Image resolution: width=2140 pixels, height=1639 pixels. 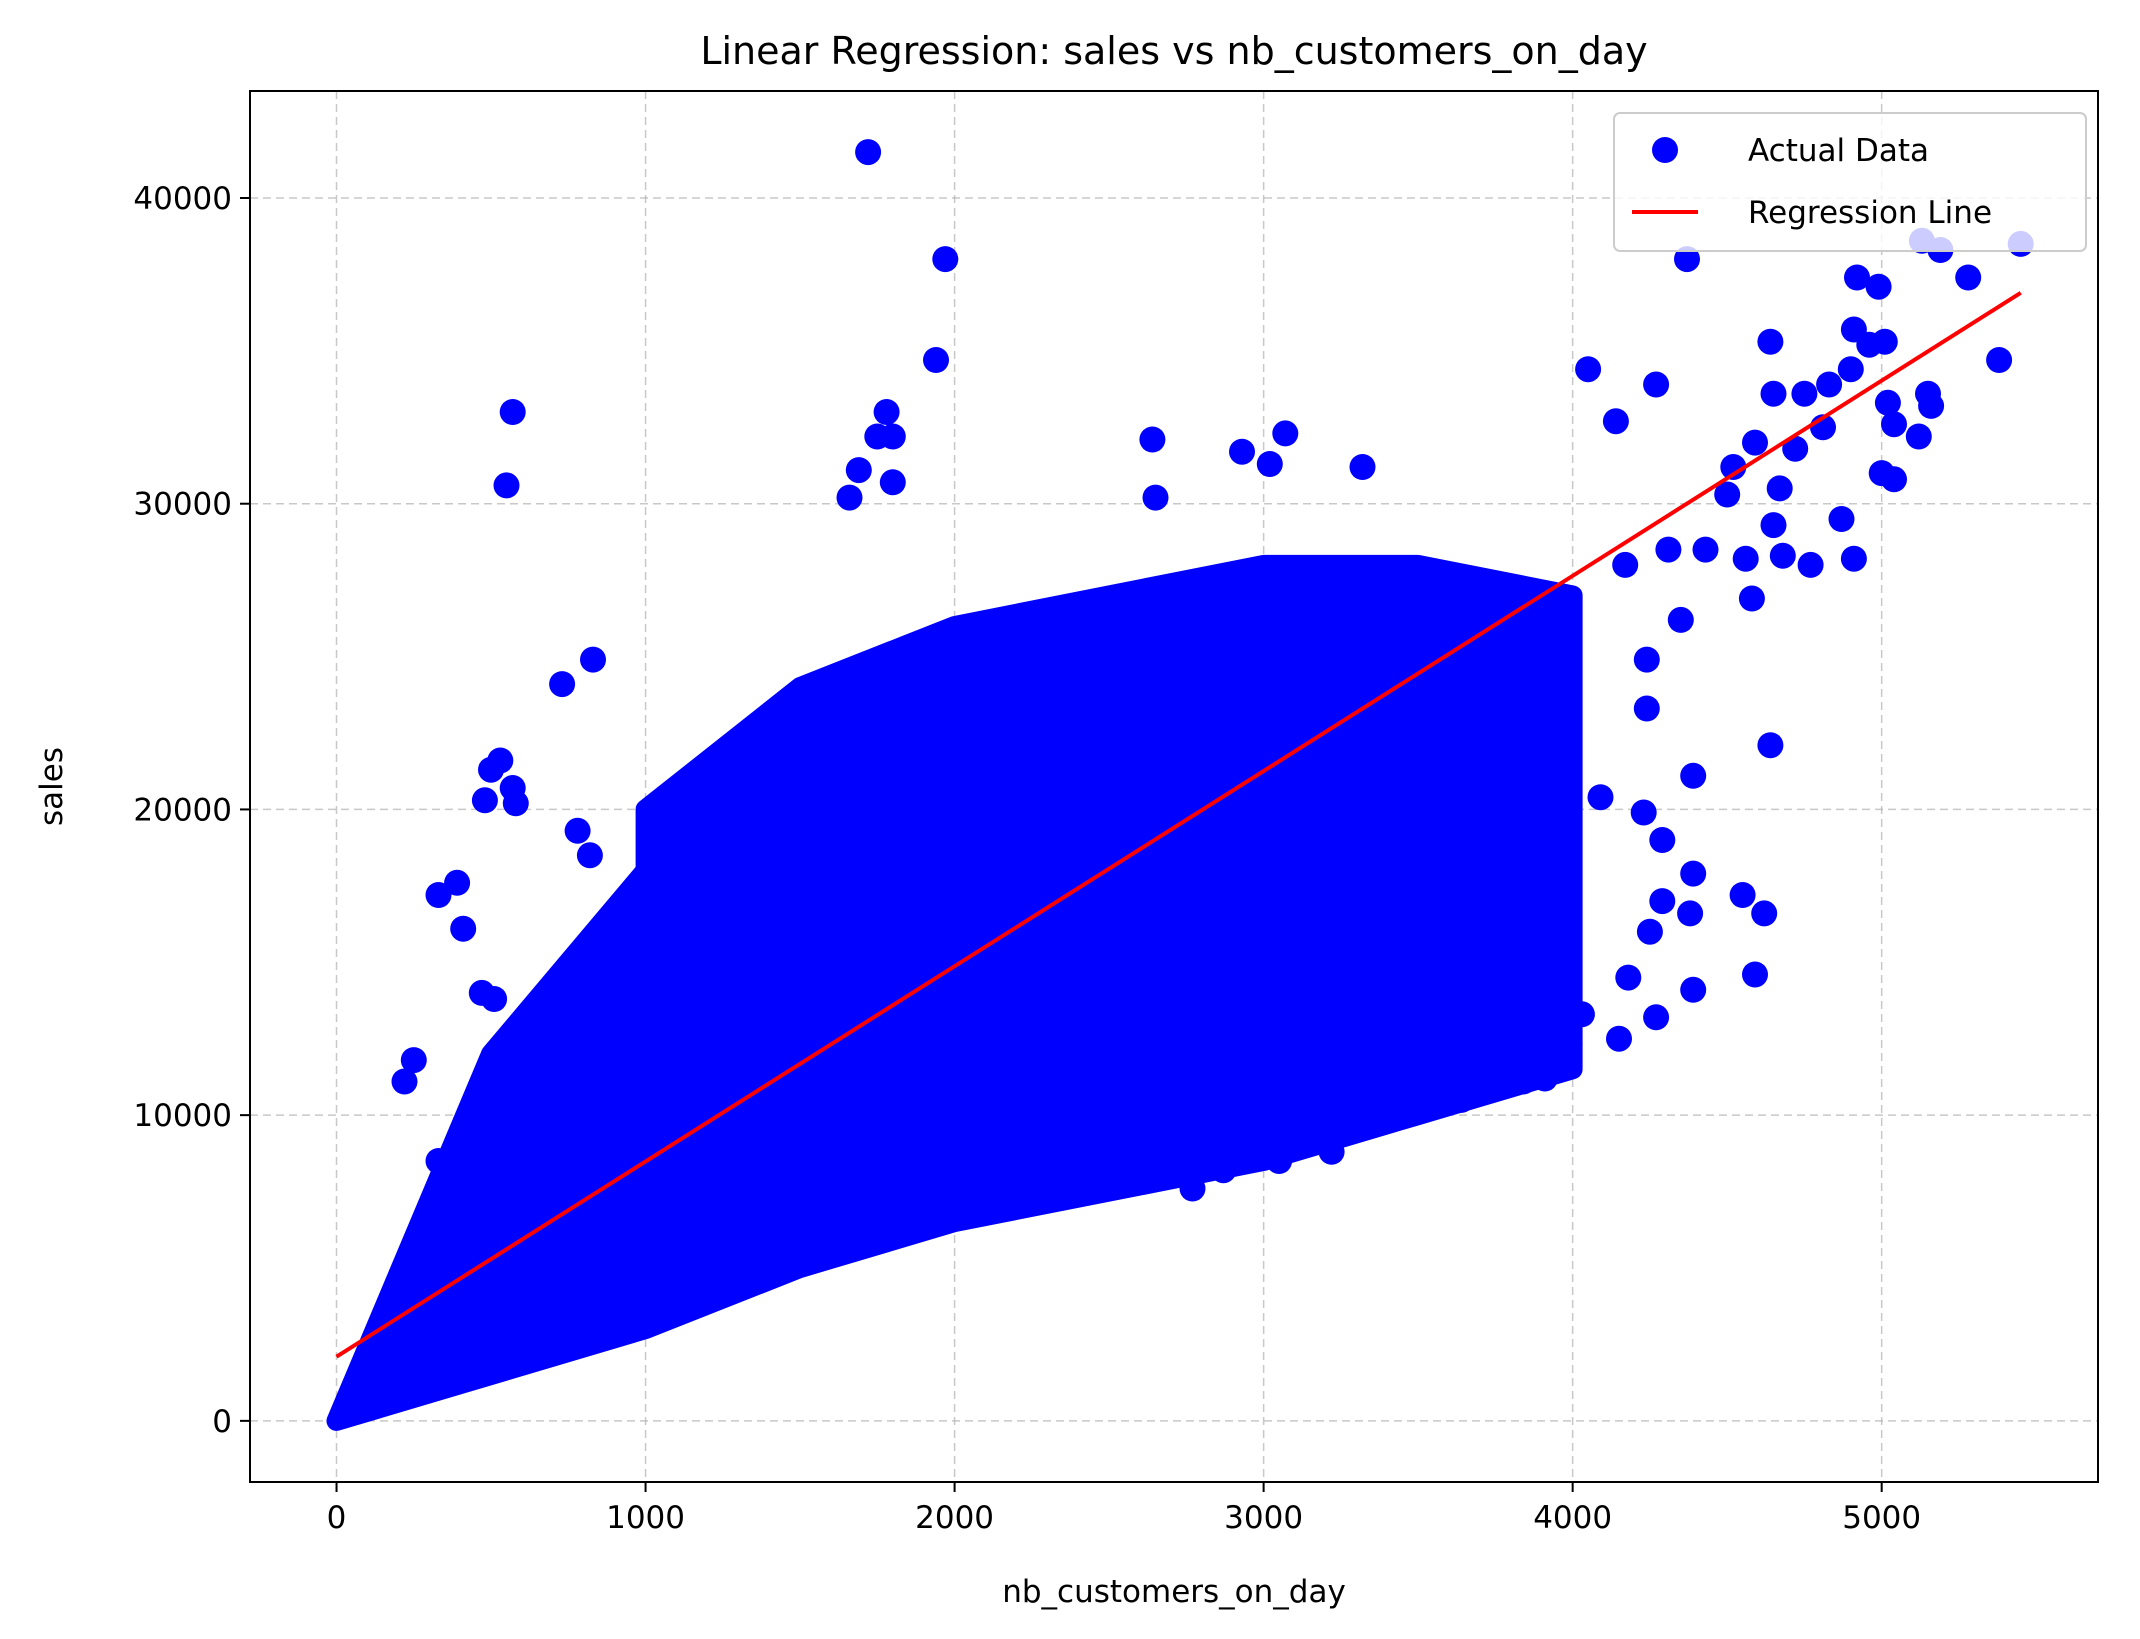 What do you see at coordinates (1572, 1518) in the screenshot?
I see `x-tick-label: 4000` at bounding box center [1572, 1518].